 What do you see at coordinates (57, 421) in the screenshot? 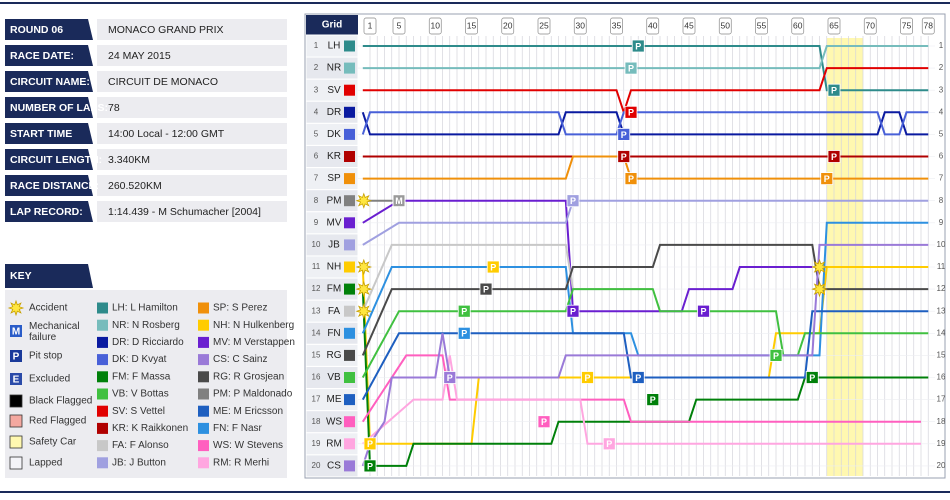
I see `key-symbol-label: Red Flagged` at bounding box center [57, 421].